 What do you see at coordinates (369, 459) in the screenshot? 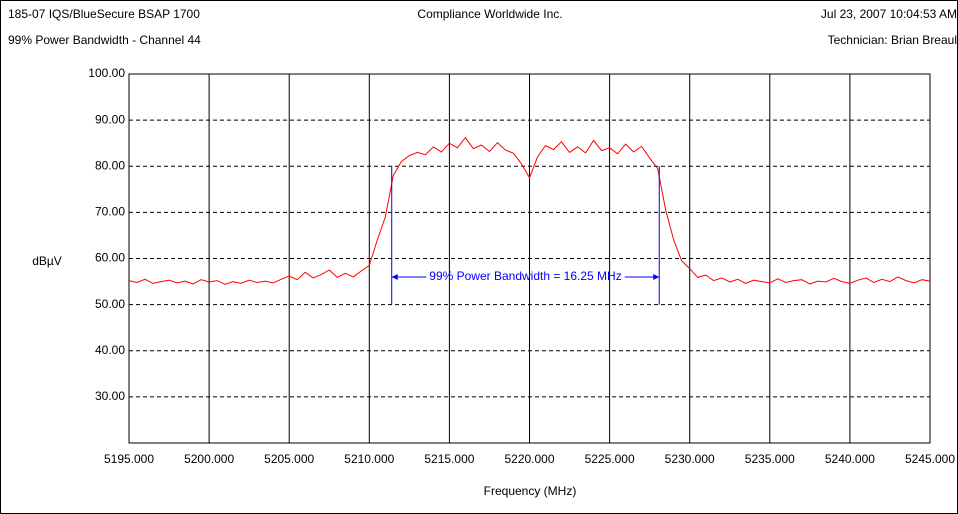
I see `x-tick-label: 5210.000` at bounding box center [369, 459].